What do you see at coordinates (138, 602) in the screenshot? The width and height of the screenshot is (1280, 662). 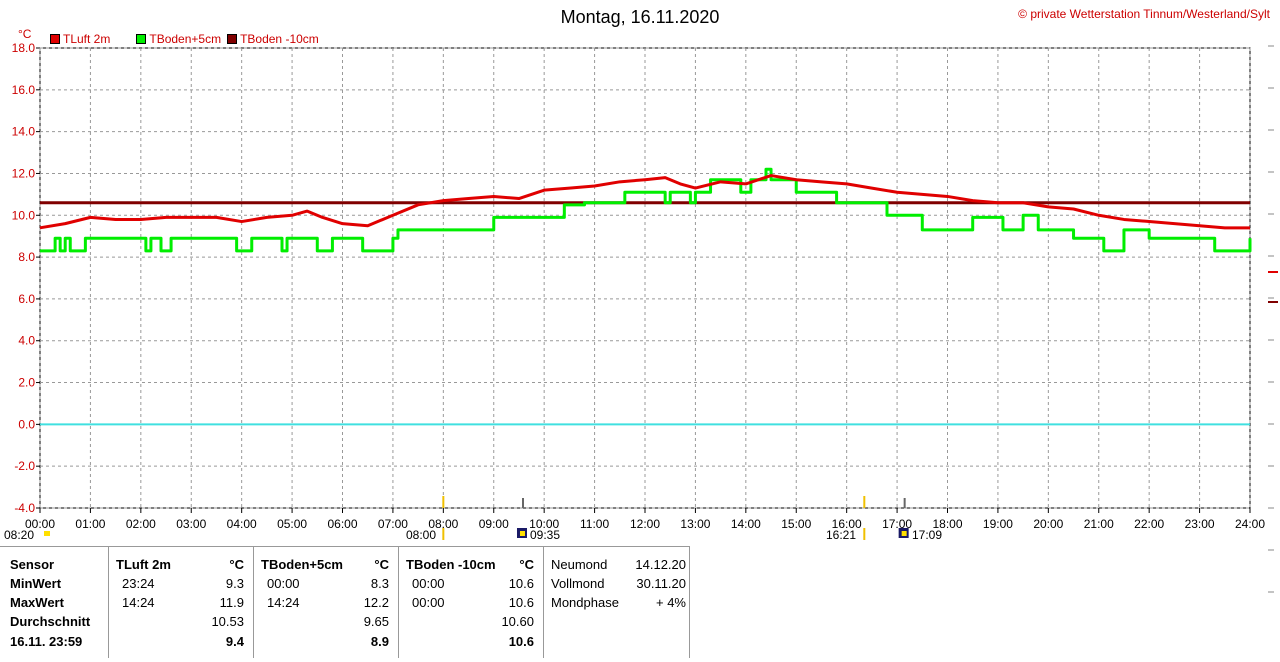 I see `stats-tluft-max-time: 14:24` at bounding box center [138, 602].